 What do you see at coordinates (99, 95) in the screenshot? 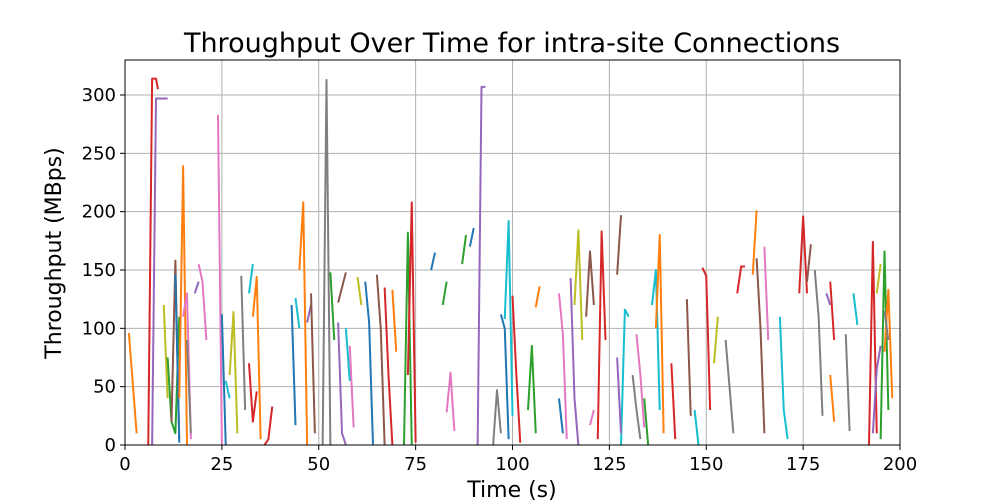
I see `y-tick-label: 300` at bounding box center [99, 95].